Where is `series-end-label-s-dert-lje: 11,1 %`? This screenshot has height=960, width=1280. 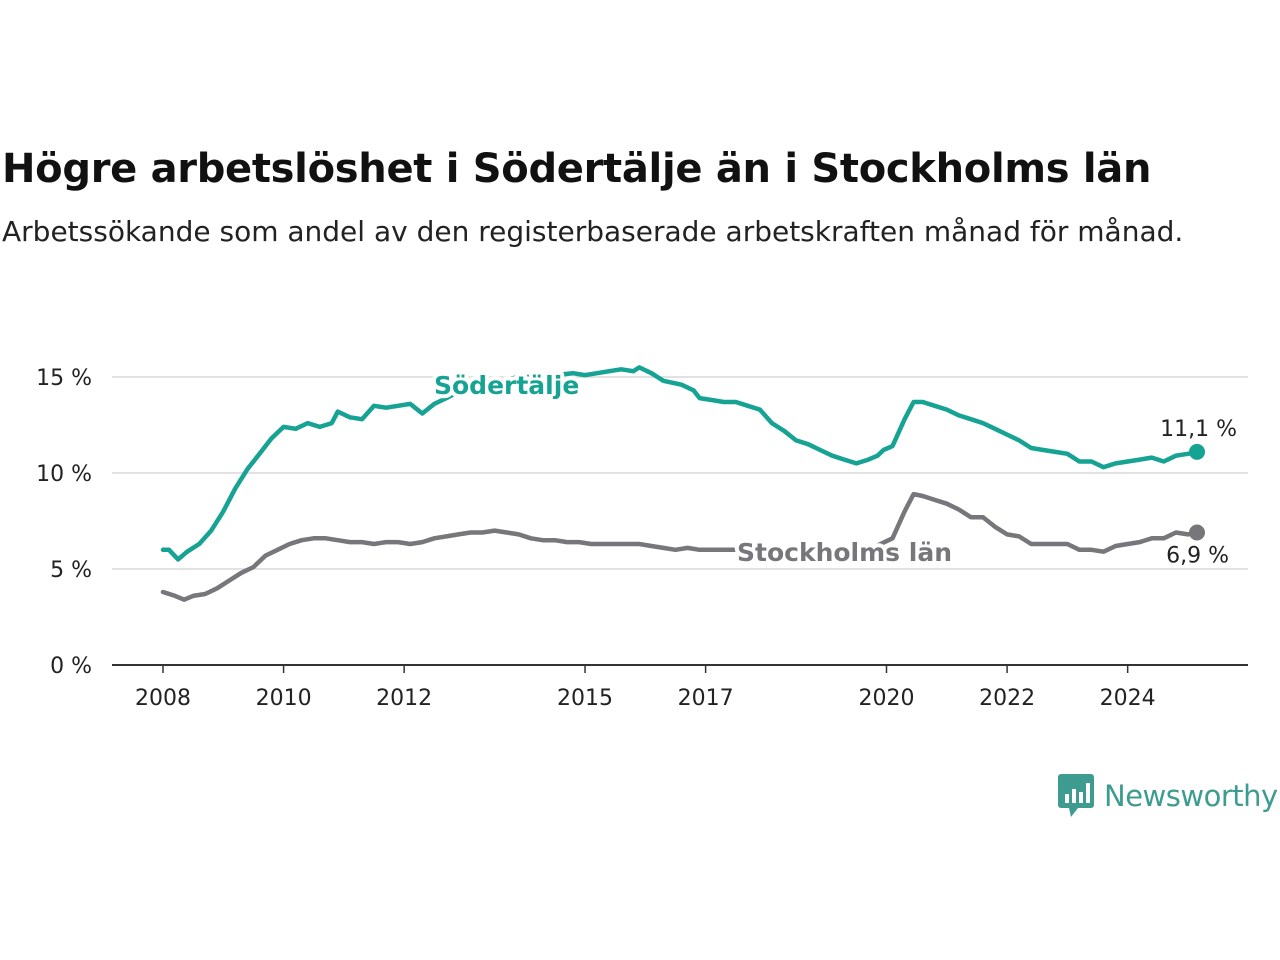 series-end-label-s-dert-lje: 11,1 % is located at coordinates (1198, 429).